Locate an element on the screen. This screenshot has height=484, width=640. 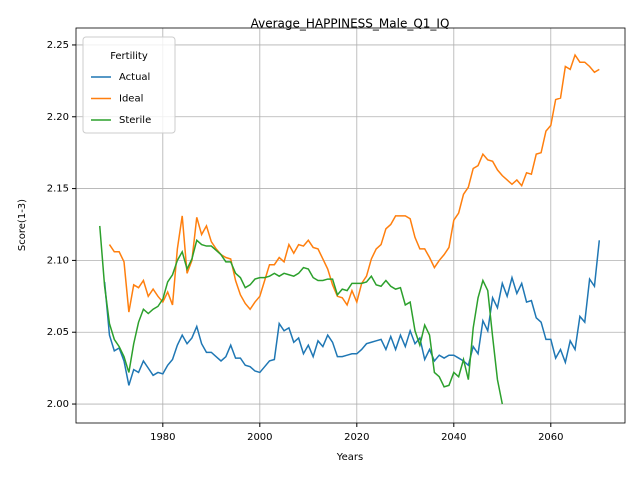
y-tick-label: 2.05 is located at coordinates (58, 332).